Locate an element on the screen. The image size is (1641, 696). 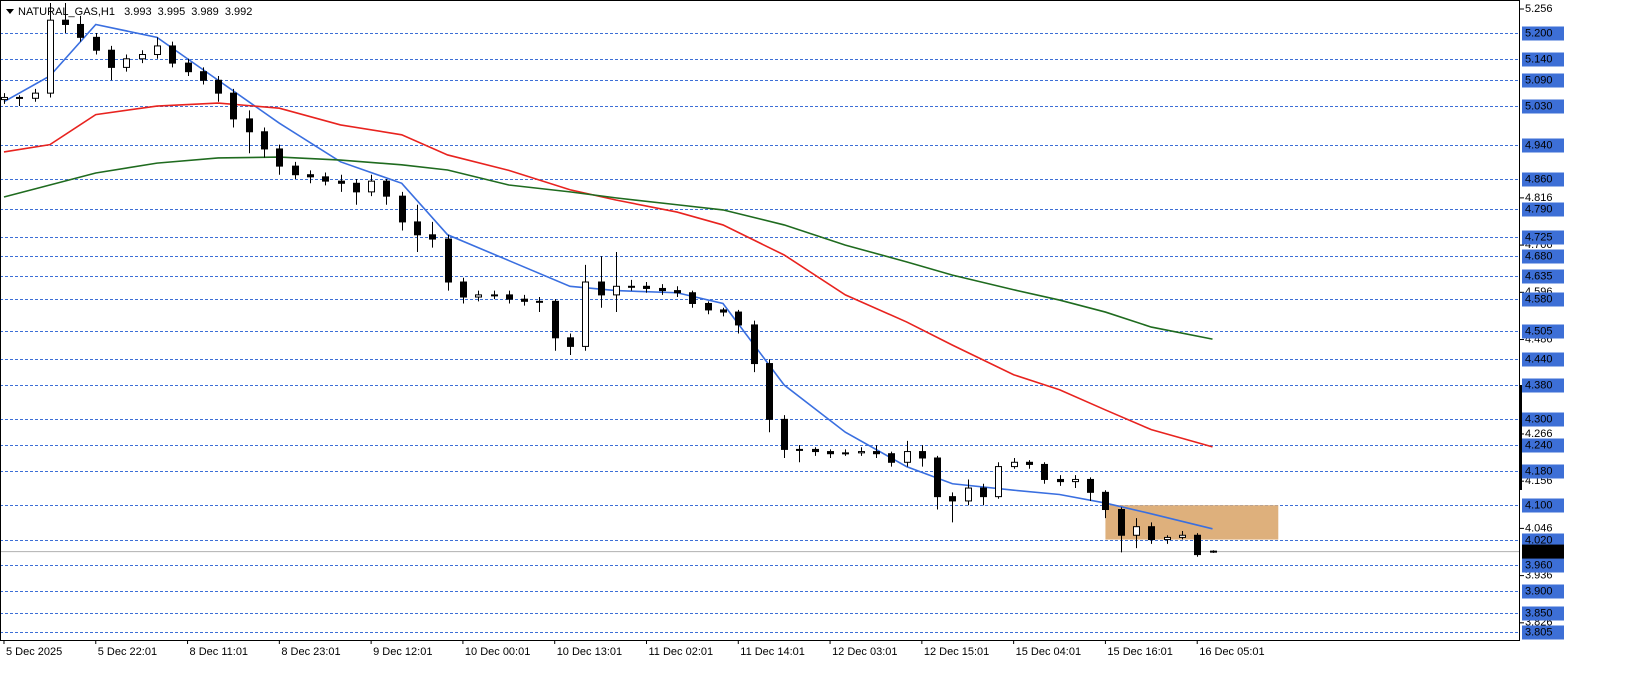
scale-marker is located at coordinates (1520, 437).